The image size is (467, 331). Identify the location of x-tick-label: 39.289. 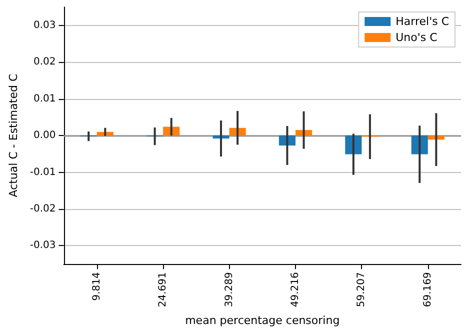
(229, 290).